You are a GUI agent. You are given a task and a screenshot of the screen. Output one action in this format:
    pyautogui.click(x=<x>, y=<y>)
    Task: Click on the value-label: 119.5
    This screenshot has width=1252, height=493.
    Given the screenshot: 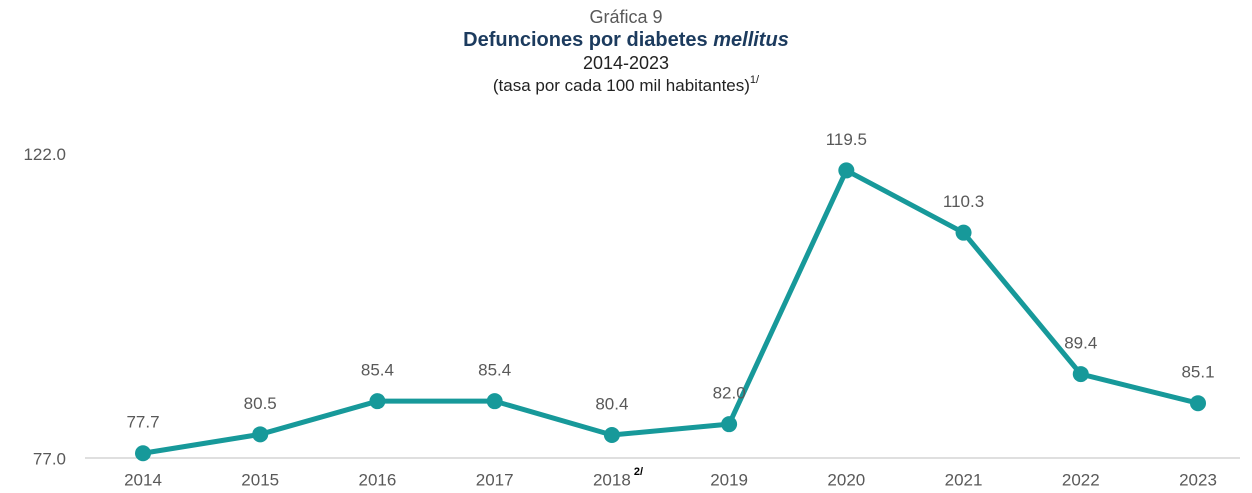 What is the action you would take?
    pyautogui.click(x=846, y=139)
    